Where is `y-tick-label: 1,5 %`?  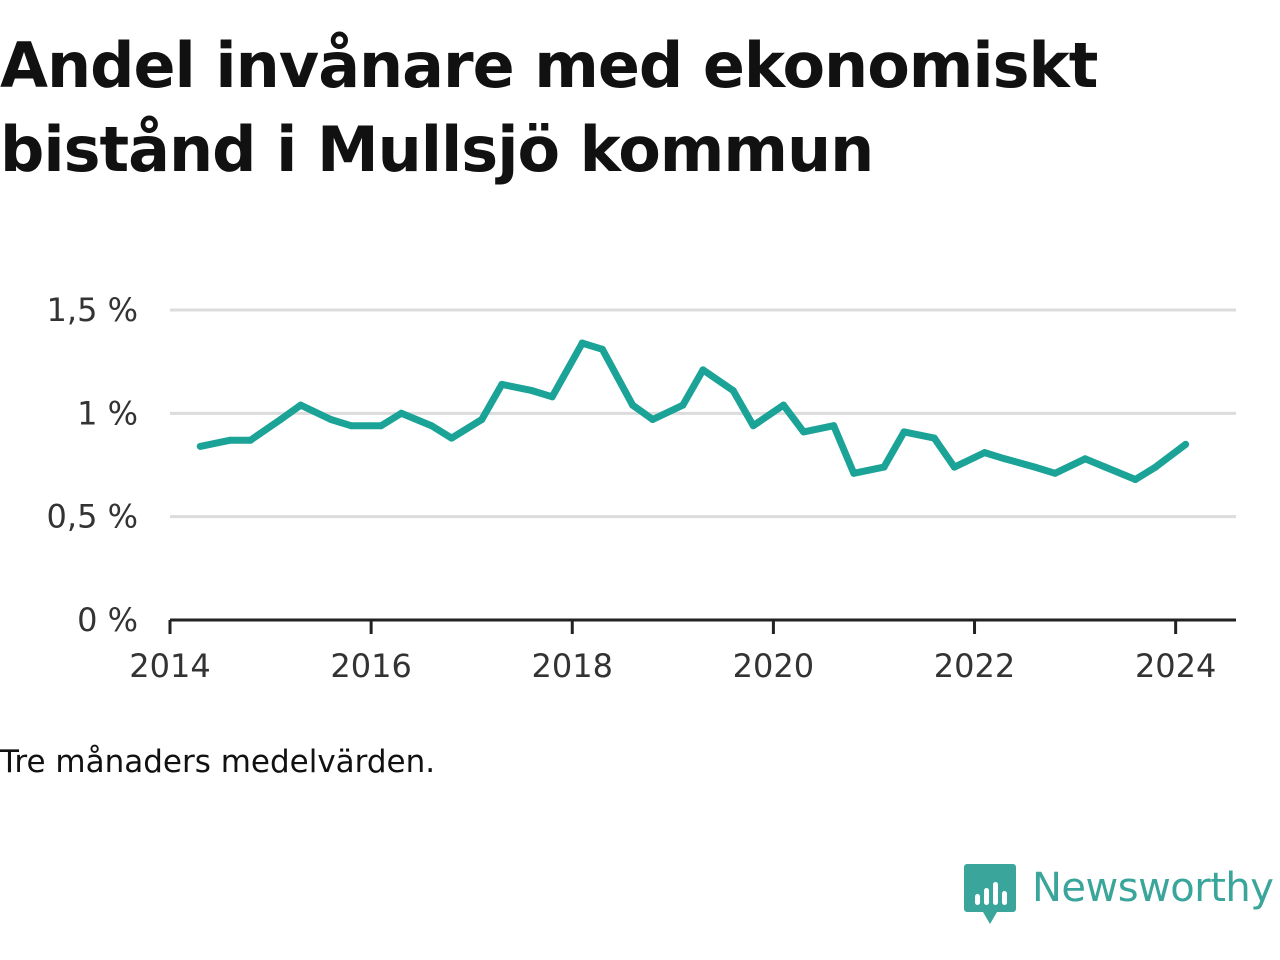 y-tick-label: 1,5 % is located at coordinates (92, 310).